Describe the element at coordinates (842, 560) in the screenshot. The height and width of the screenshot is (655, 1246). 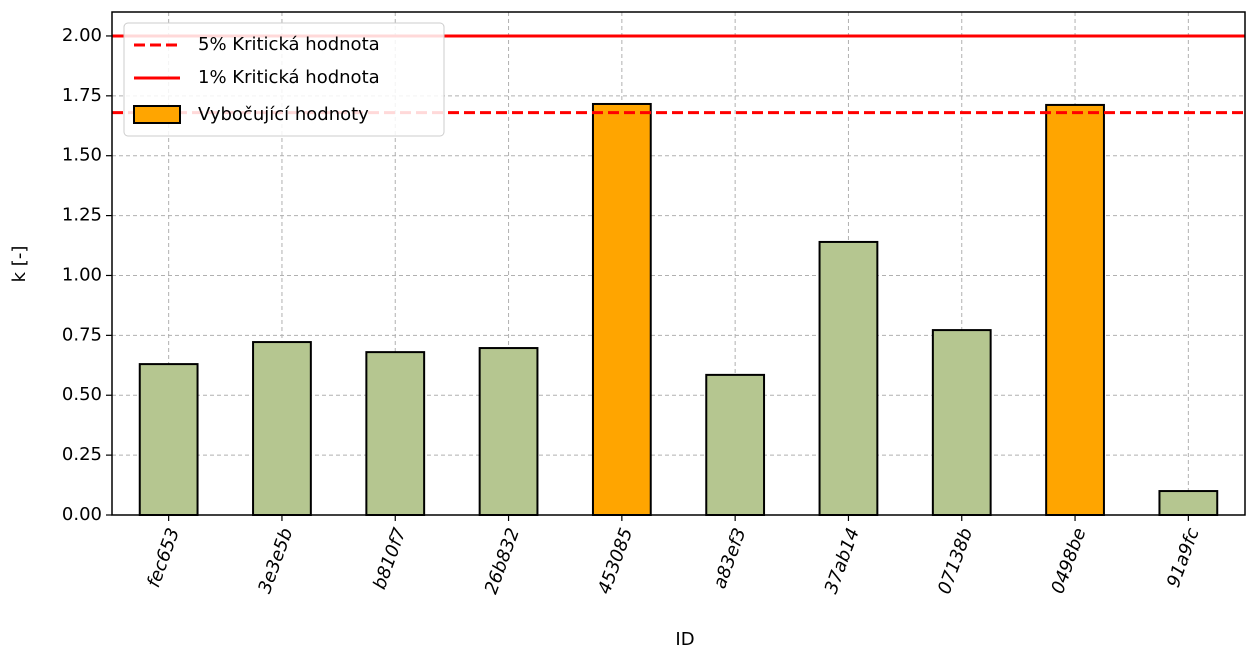
I see `x-tick-label: 37ab14` at that location.